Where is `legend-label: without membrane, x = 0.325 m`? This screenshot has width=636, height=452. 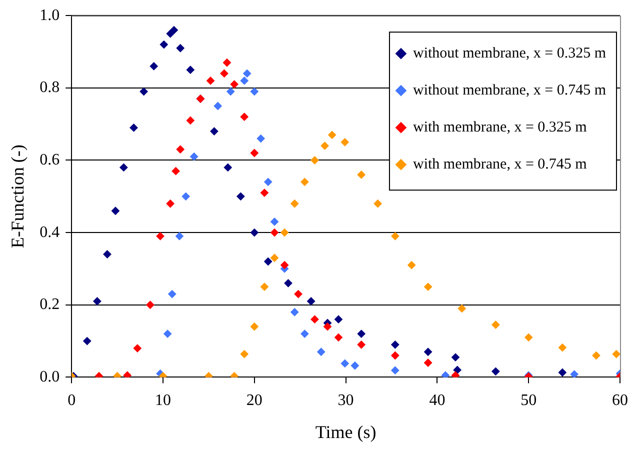 legend-label: without membrane, x = 0.325 m is located at coordinates (509, 54).